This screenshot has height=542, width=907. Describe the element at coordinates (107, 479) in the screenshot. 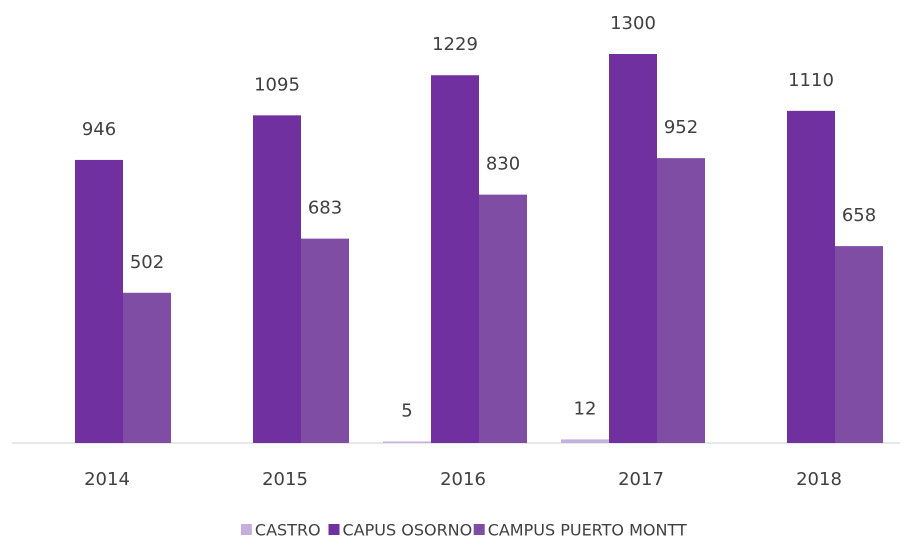

I see `x-tick-label: 2014` at that location.